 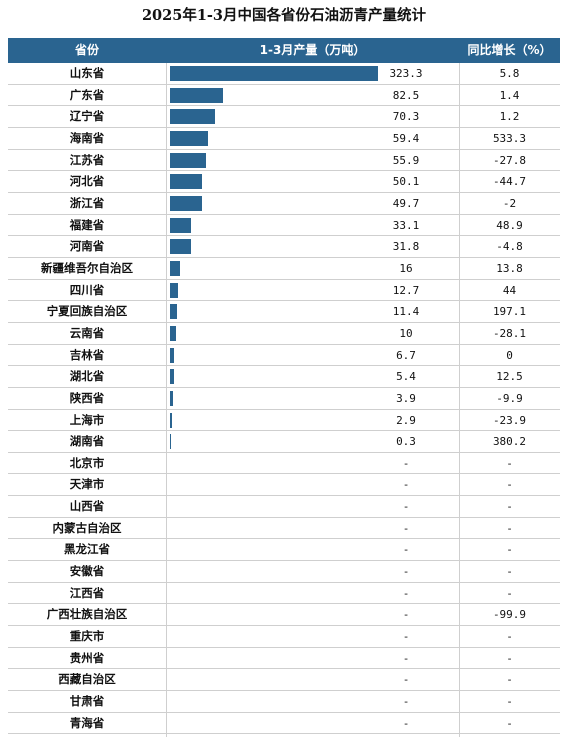 I want to click on province-cell: 河南省, so click(x=87, y=246).